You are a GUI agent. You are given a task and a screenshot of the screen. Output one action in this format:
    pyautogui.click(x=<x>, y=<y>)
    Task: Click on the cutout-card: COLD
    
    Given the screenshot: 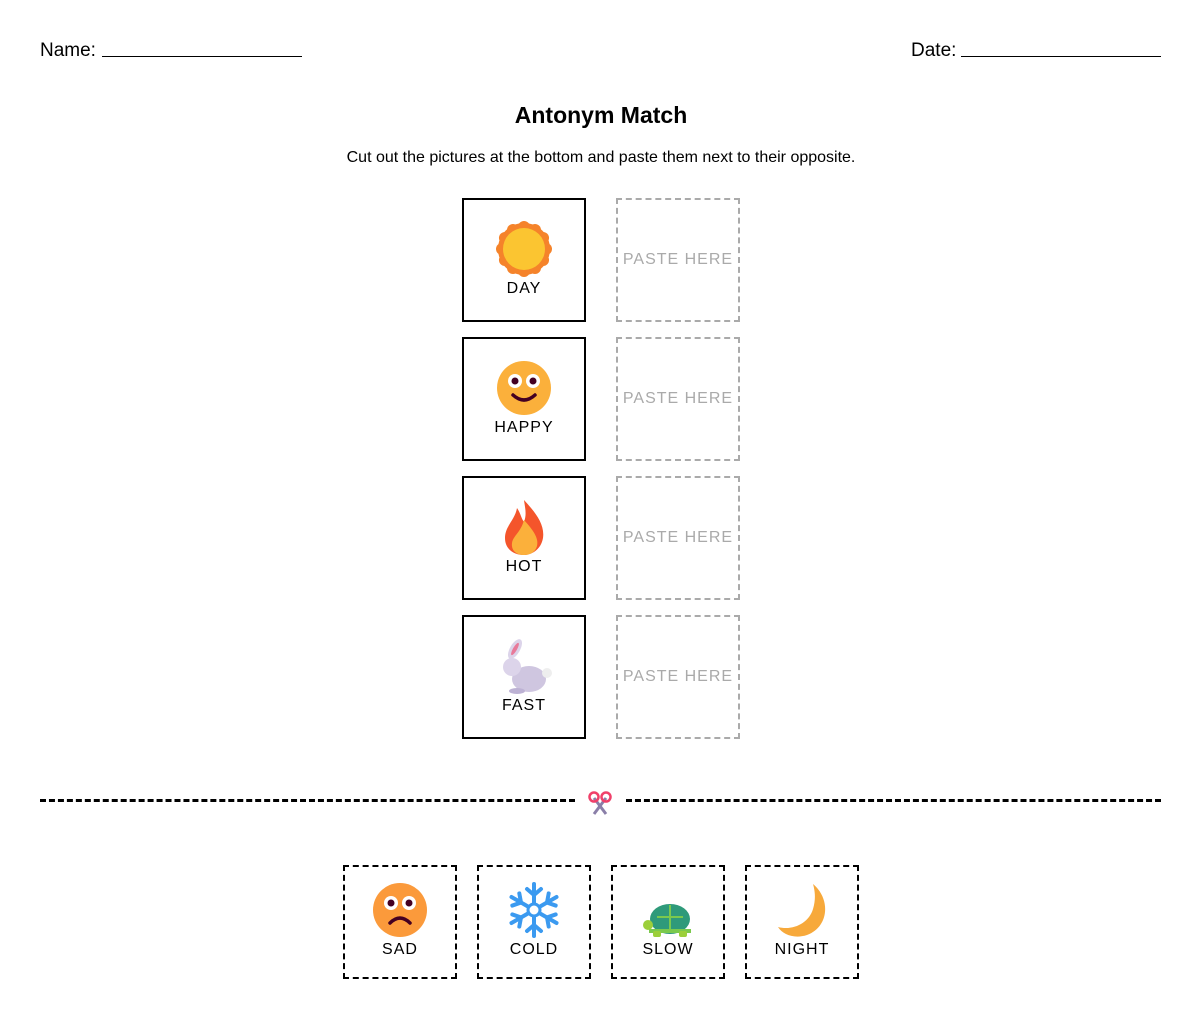 What is the action you would take?
    pyautogui.click(x=534, y=922)
    